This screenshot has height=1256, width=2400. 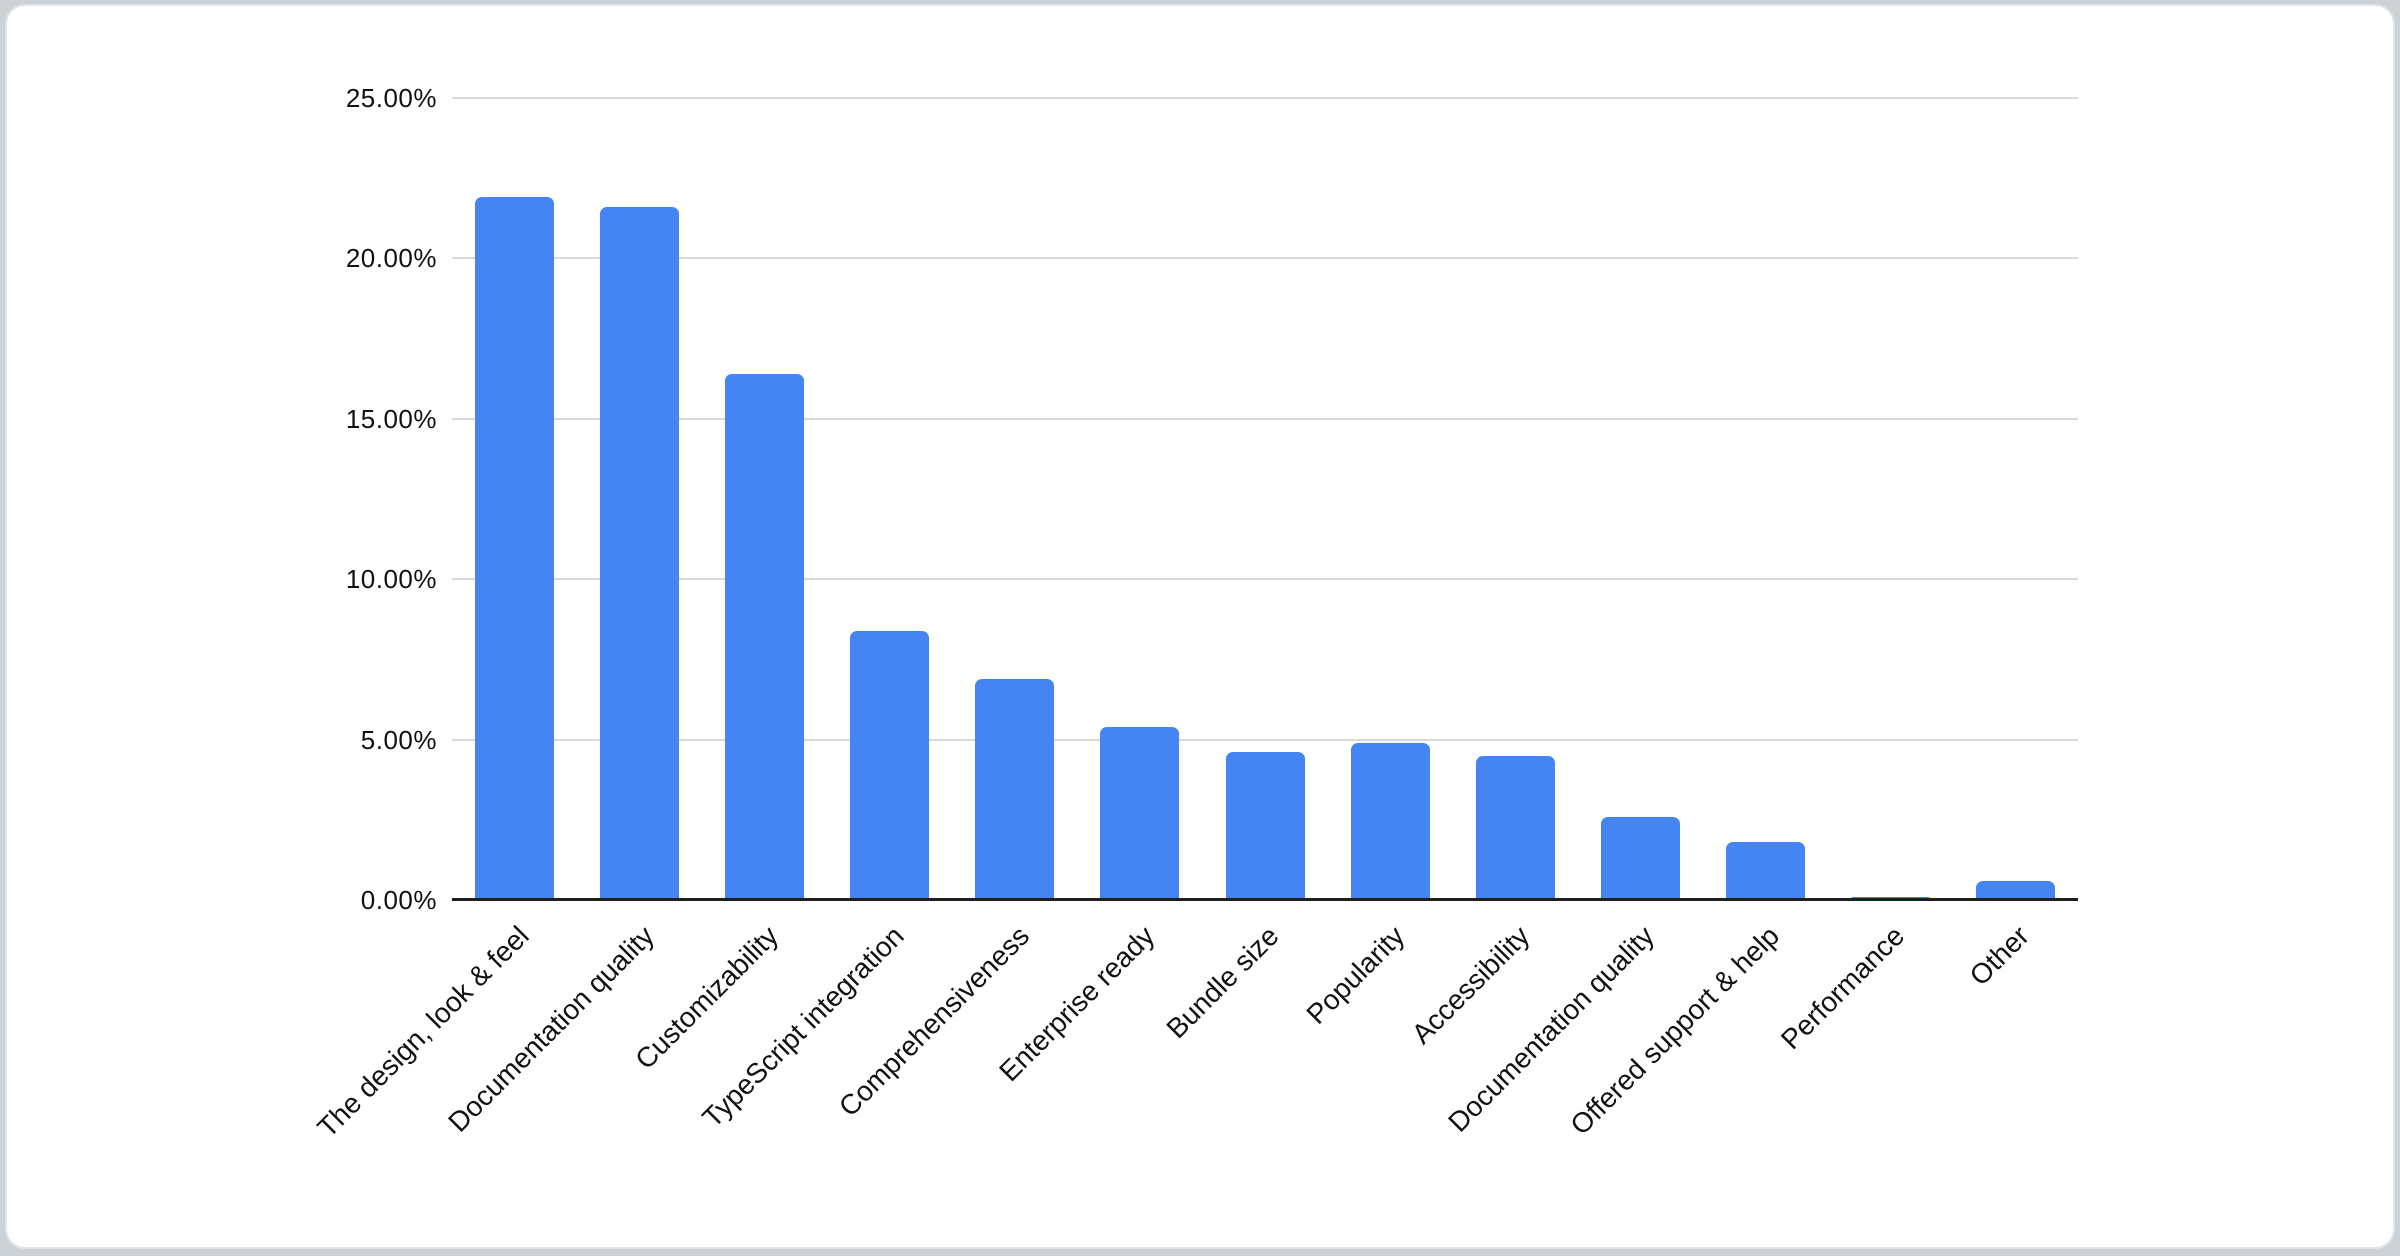 What do you see at coordinates (423, 1032) in the screenshot?
I see `x-category-label: The design, look & feel` at bounding box center [423, 1032].